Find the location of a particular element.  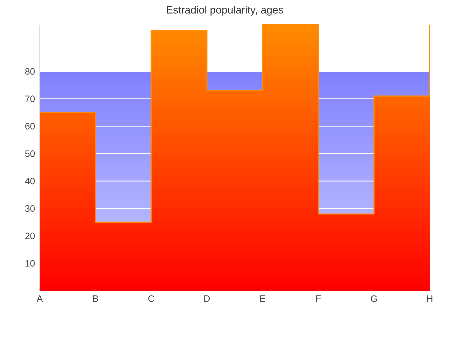

y-tick-label: 80 is located at coordinates (30, 71).